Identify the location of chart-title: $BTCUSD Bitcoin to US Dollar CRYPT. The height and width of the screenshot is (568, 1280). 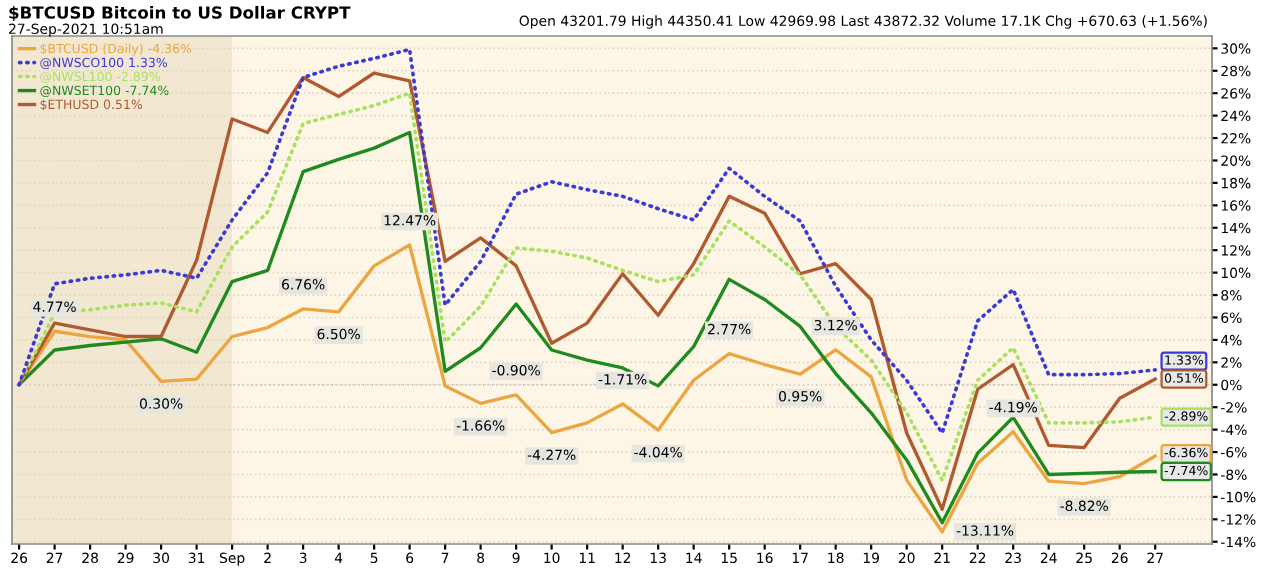
(180, 13).